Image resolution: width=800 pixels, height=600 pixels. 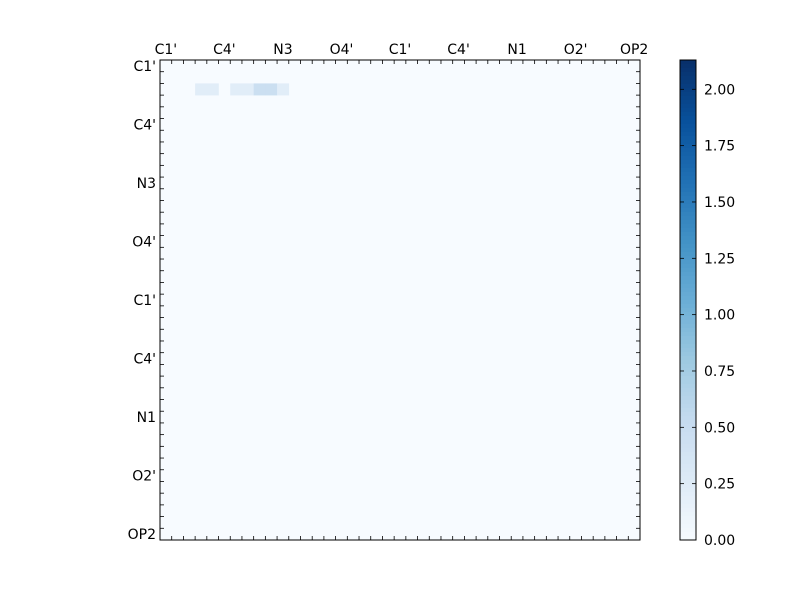 I want to click on colorbar-tick-label: 1.00, so click(x=719, y=316).